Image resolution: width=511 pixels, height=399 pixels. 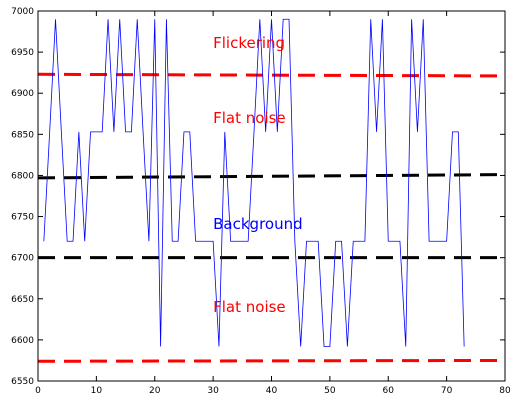 What do you see at coordinates (249, 307) in the screenshot?
I see `annotation-label-4: Flat noise` at bounding box center [249, 307].